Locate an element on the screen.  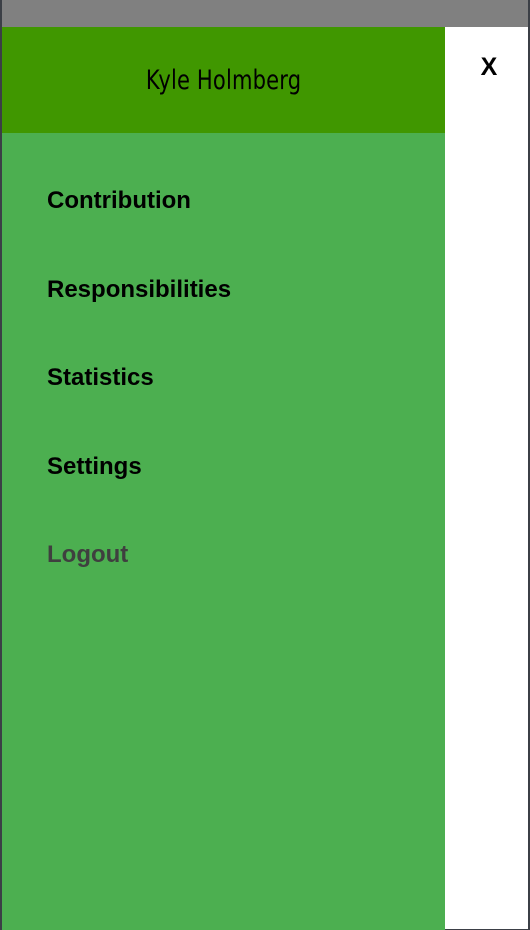
drawer-header: Kyle Holmberg is located at coordinates (223, 80).